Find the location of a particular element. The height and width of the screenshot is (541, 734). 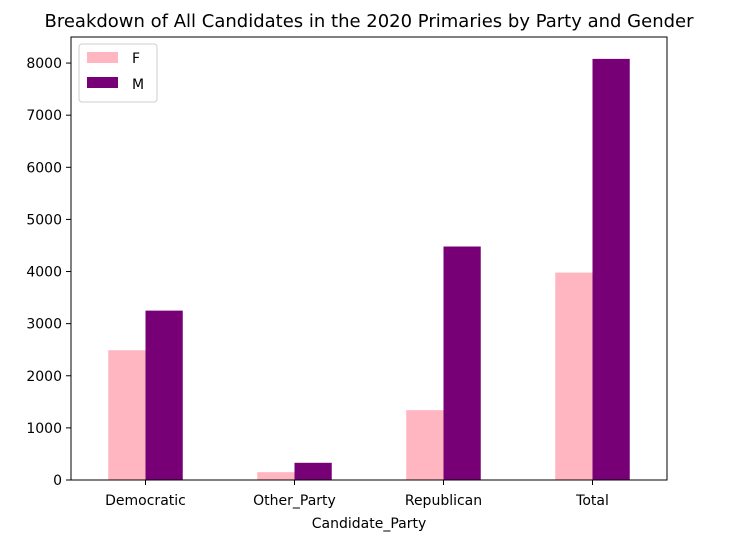

bar-f-other-party is located at coordinates (276, 476).